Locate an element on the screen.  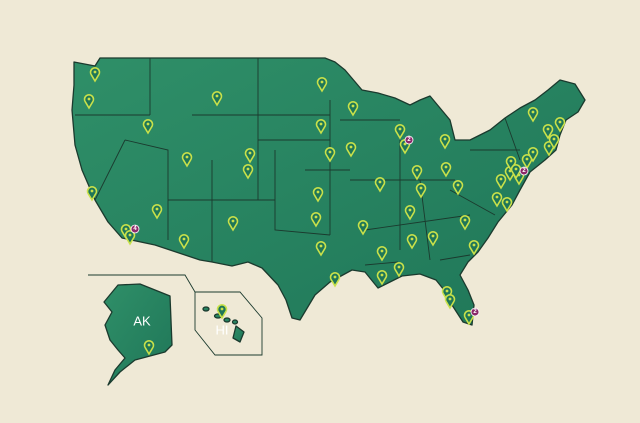
hawaii-label: HI is located at coordinates (222, 329).